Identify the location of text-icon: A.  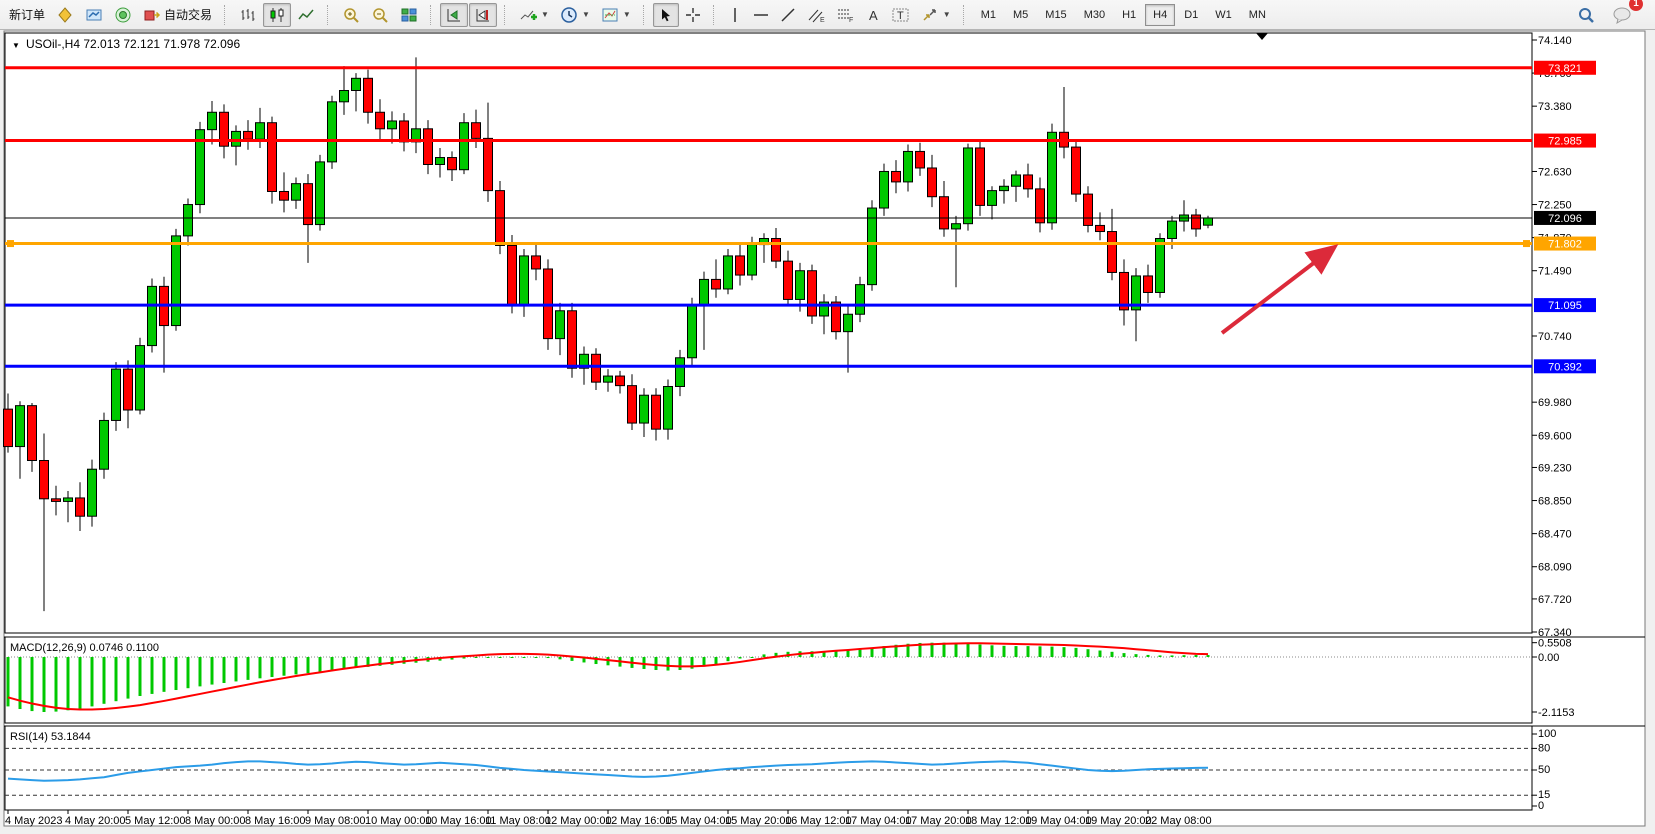
(873, 15).